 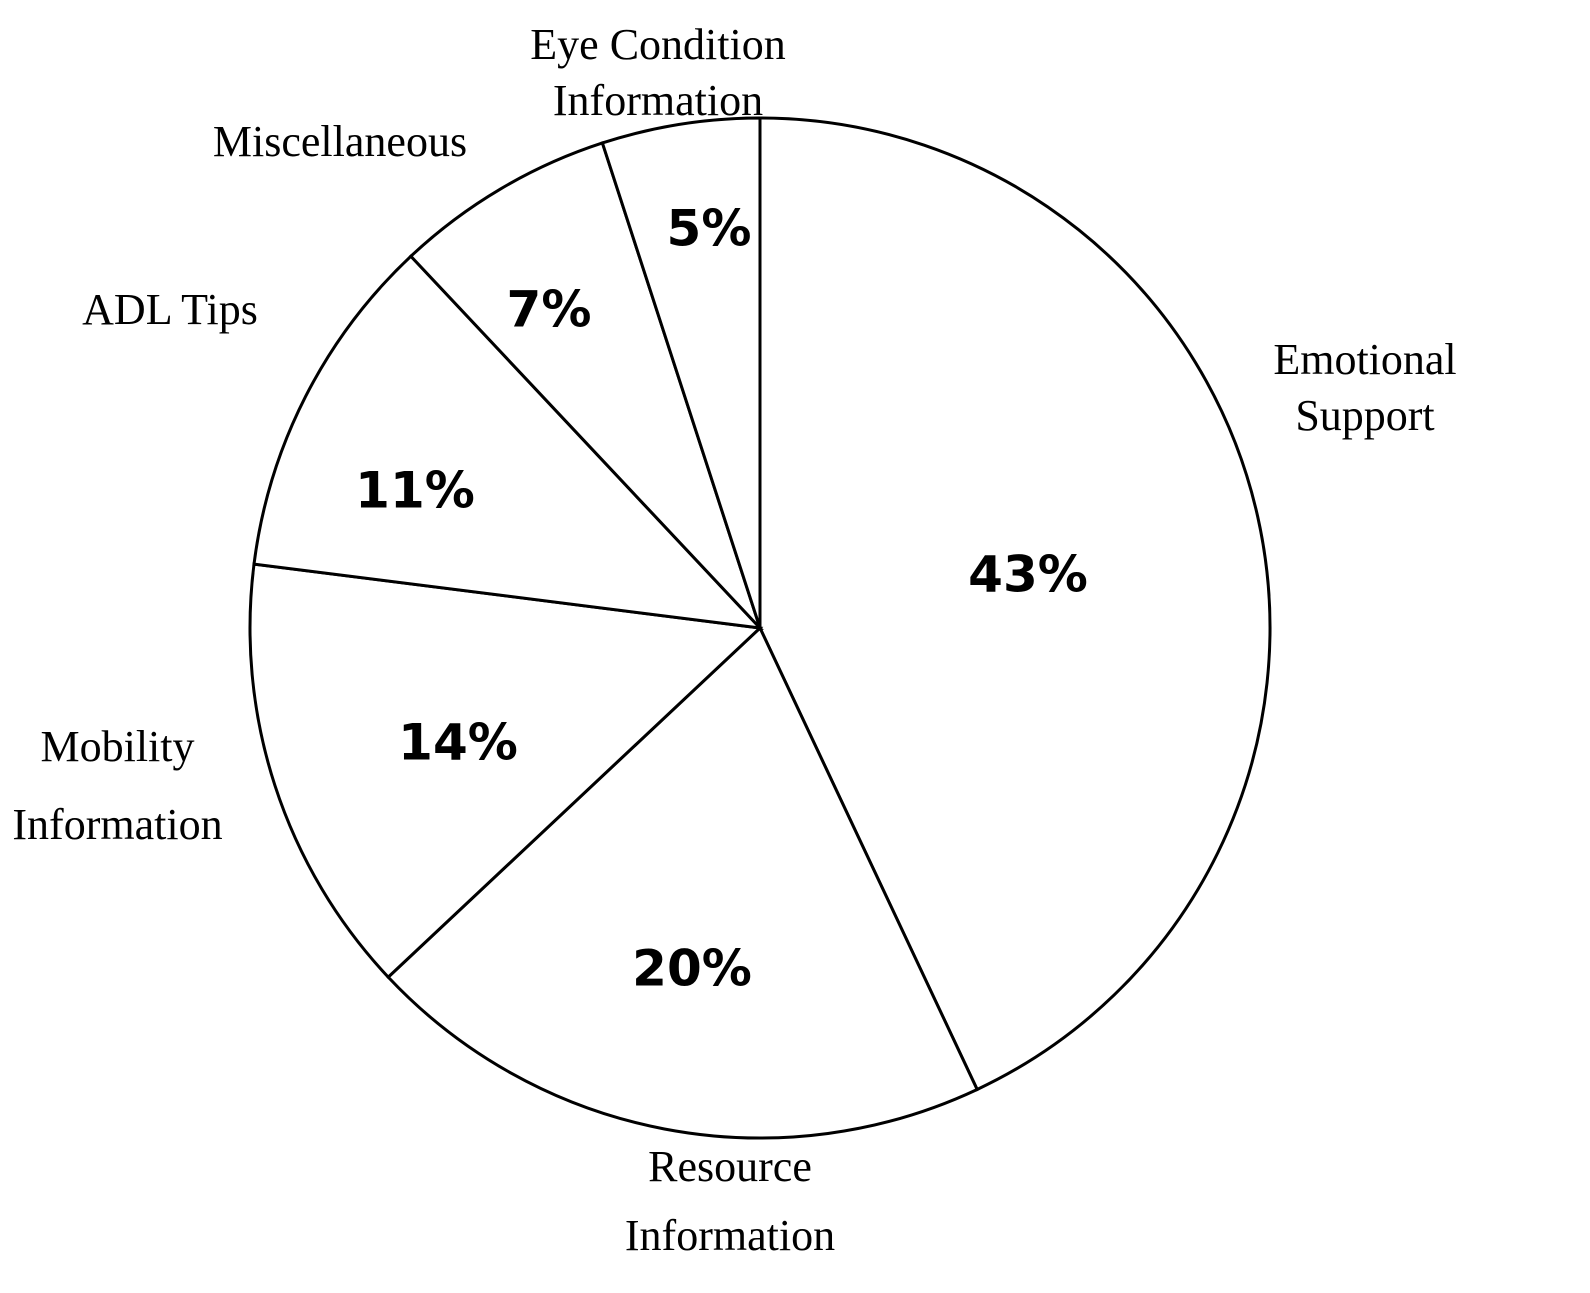 What do you see at coordinates (709, 229) in the screenshot?
I see `data-label: 5%` at bounding box center [709, 229].